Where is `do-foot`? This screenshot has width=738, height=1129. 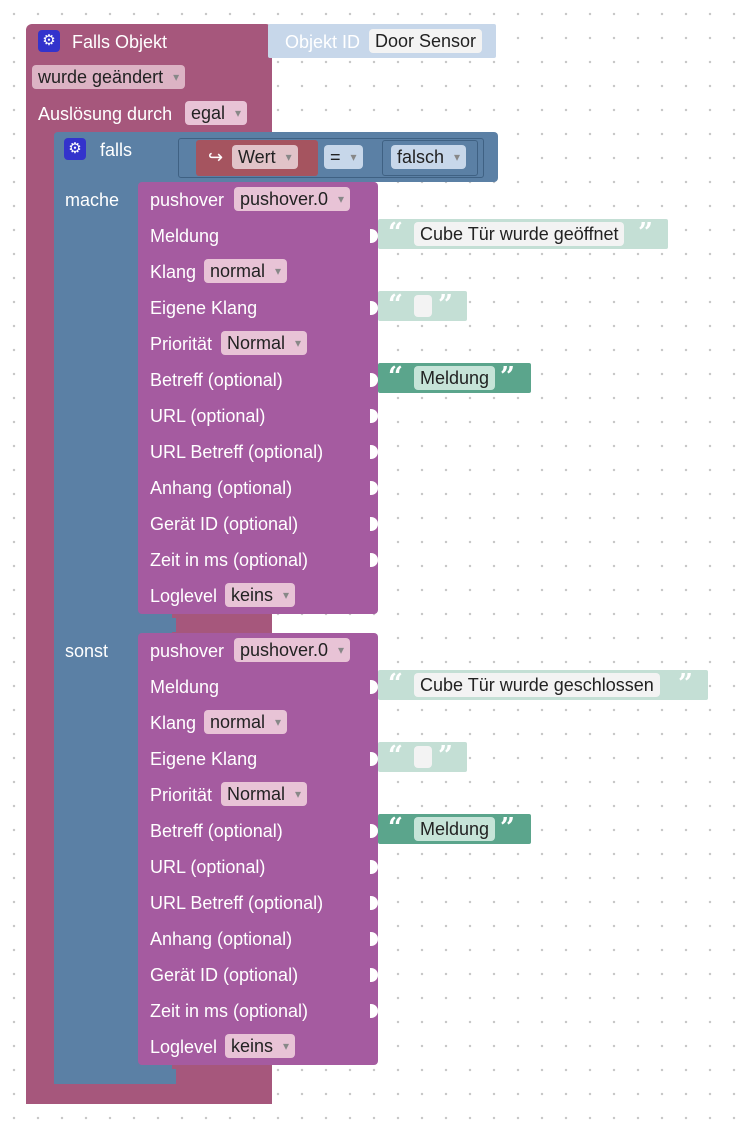
do-foot is located at coordinates (156, 625).